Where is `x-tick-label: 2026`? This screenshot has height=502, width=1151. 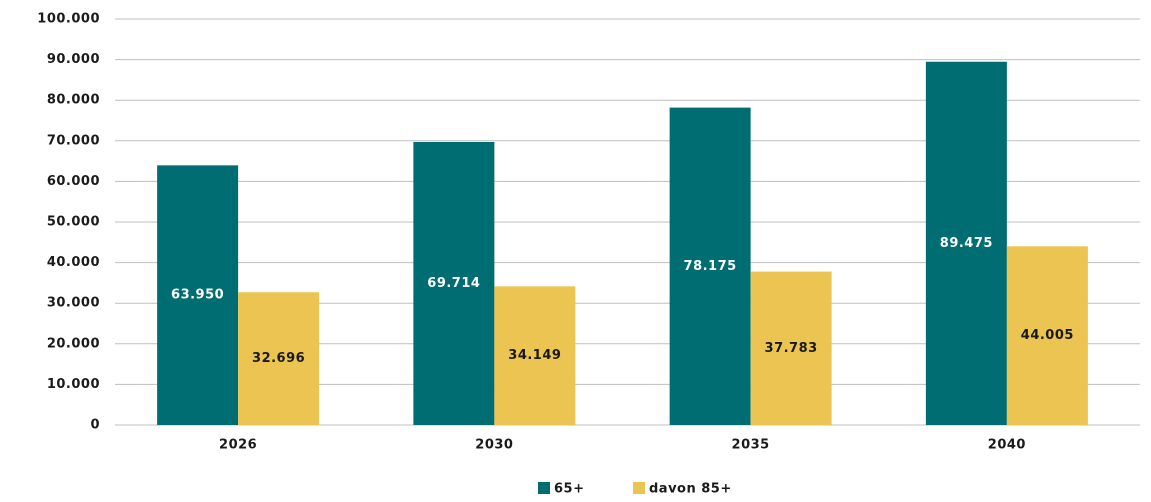
x-tick-label: 2026 is located at coordinates (238, 445).